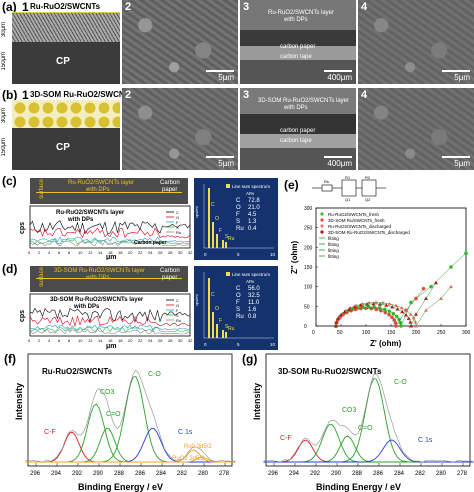 The image size is (474, 492). I want to click on f-xtick: 292, so click(77, 474).